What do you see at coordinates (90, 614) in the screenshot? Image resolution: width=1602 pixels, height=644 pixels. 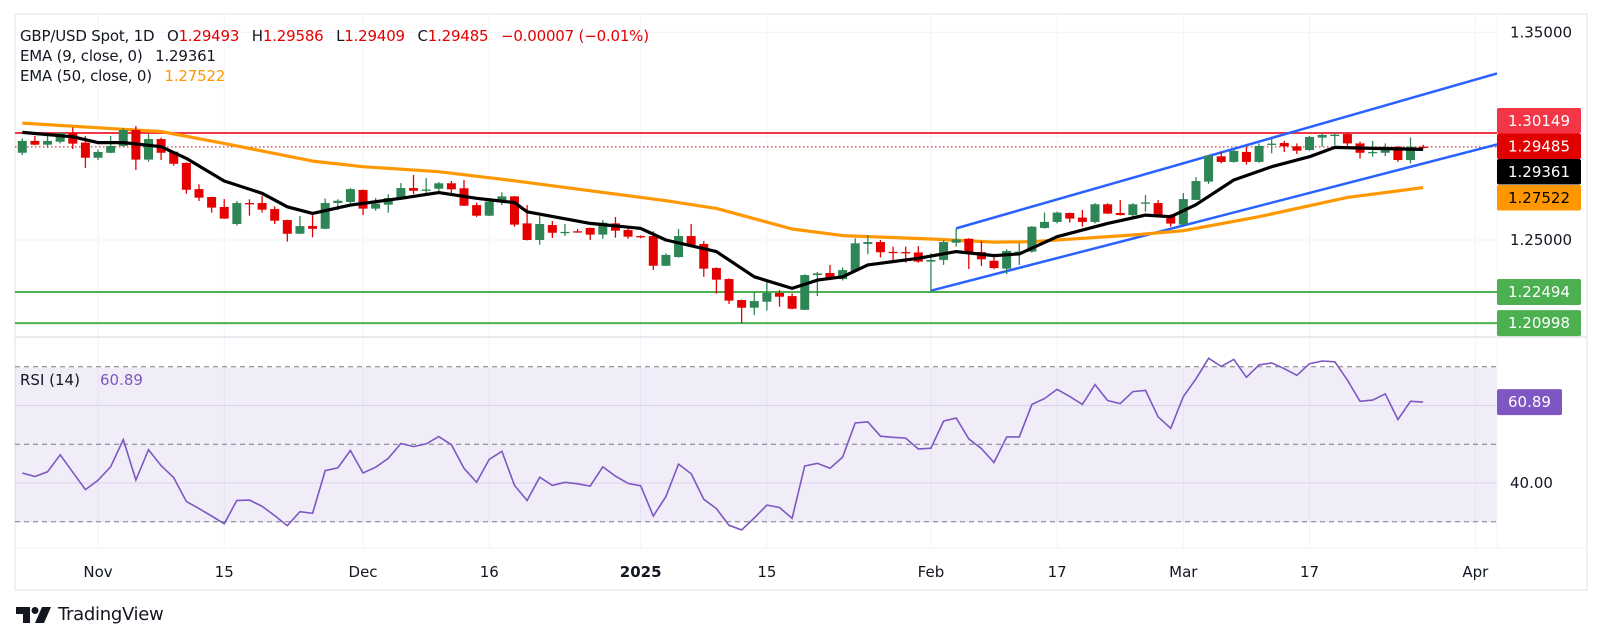 I see `tradingview-logo: TradingView` at bounding box center [90, 614].